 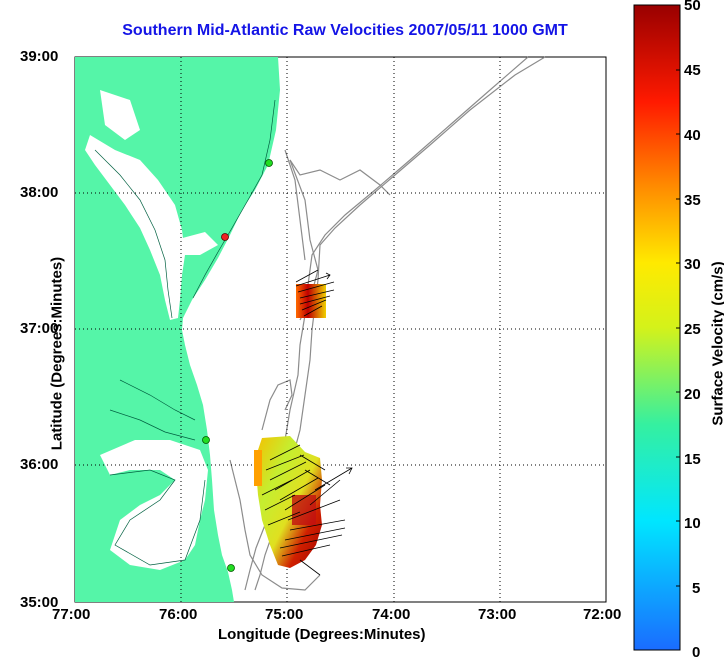 I want to click on colorbar, so click(x=657, y=327).